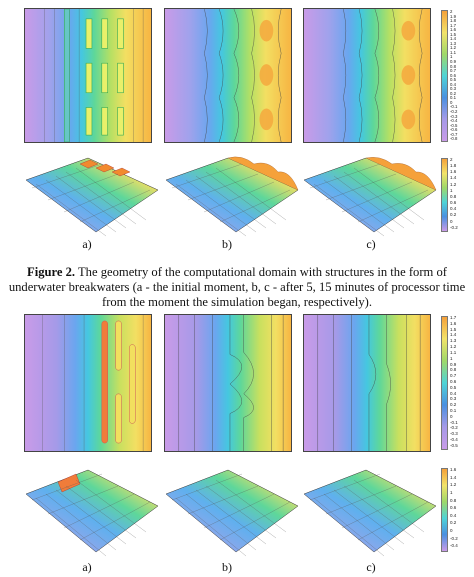 Image resolution: width=474 pixels, height=577 pixels. Describe the element at coordinates (228, 75) in the screenshot. I see `contour-map-top-b` at that location.